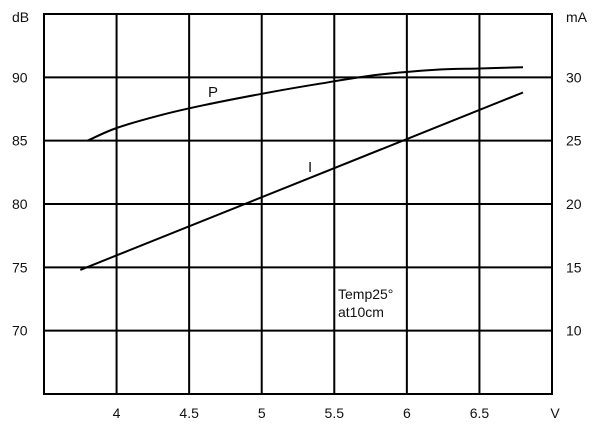  I want to click on y-left-tick-label: 90, so click(20, 77).